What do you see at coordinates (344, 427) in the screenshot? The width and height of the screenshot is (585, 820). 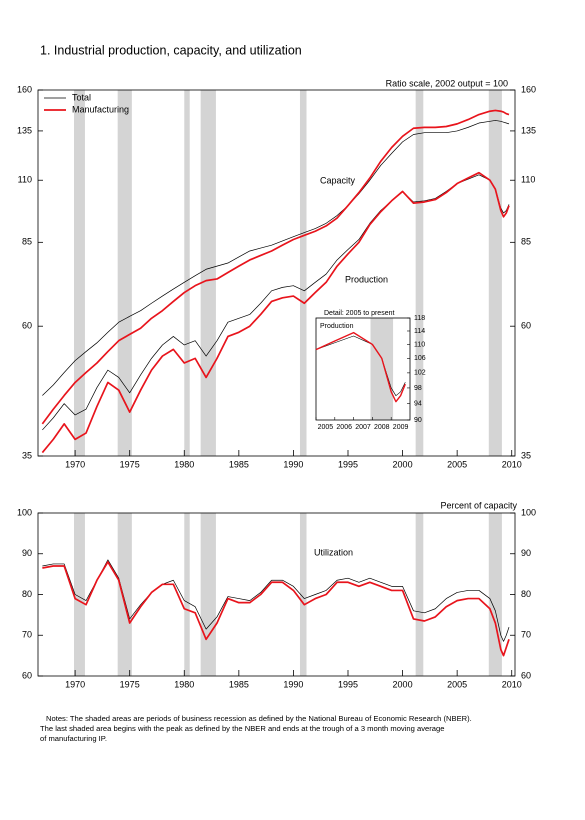 I see `x-tick-label: 2006` at bounding box center [344, 427].